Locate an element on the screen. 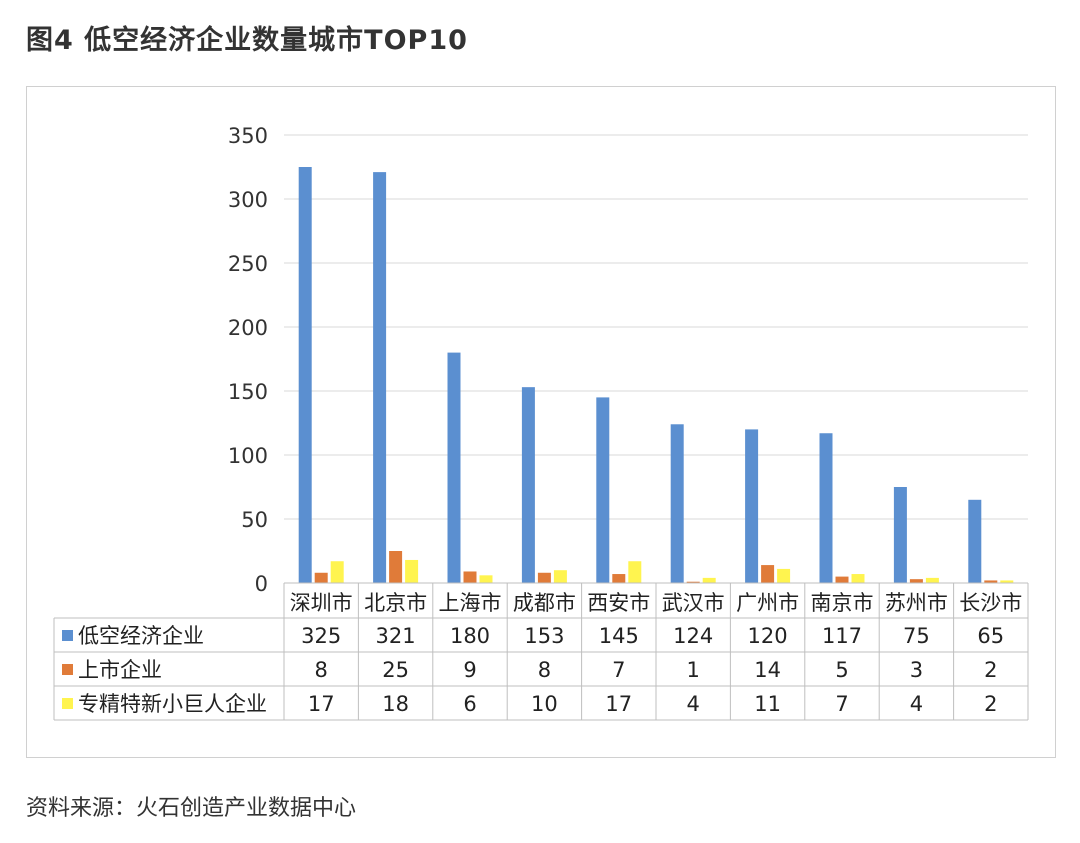 This screenshot has width=1080, height=843. data-label: 9 is located at coordinates (469, 670).